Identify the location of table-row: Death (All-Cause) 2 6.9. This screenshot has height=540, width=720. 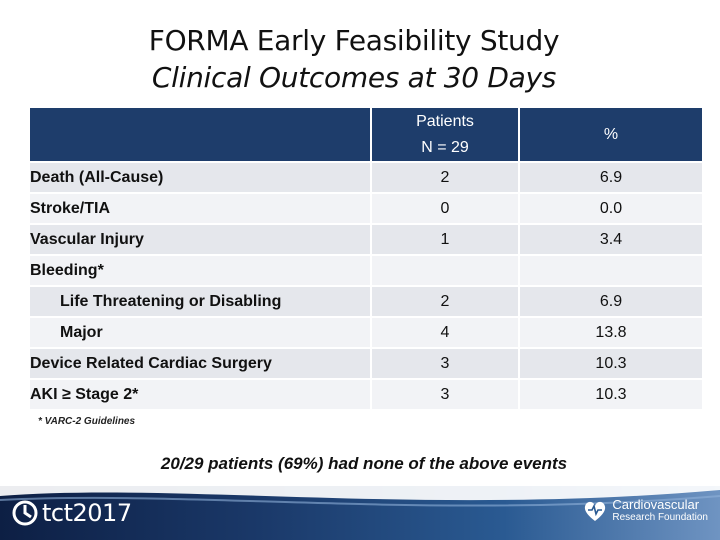
(366, 178).